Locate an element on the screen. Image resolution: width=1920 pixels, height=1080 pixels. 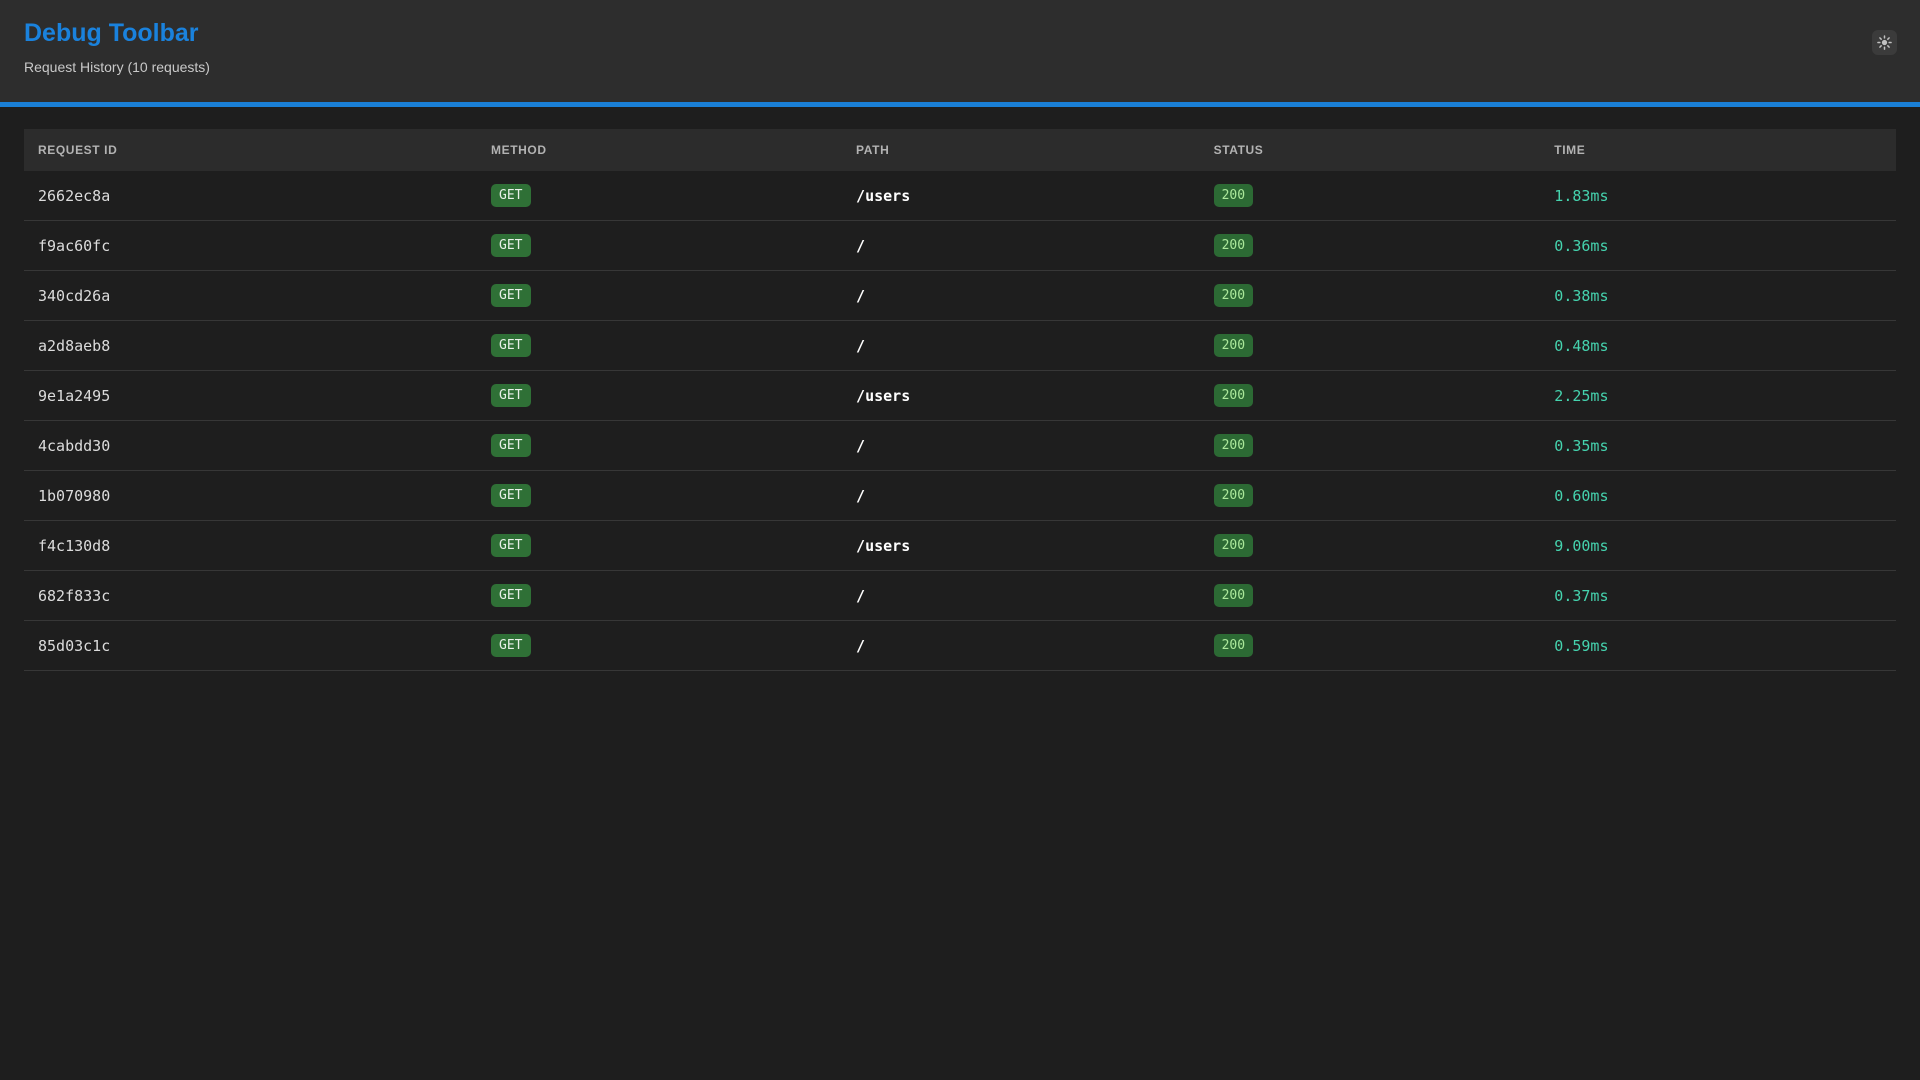
request-id-cell: 682f833c is located at coordinates (251, 595).